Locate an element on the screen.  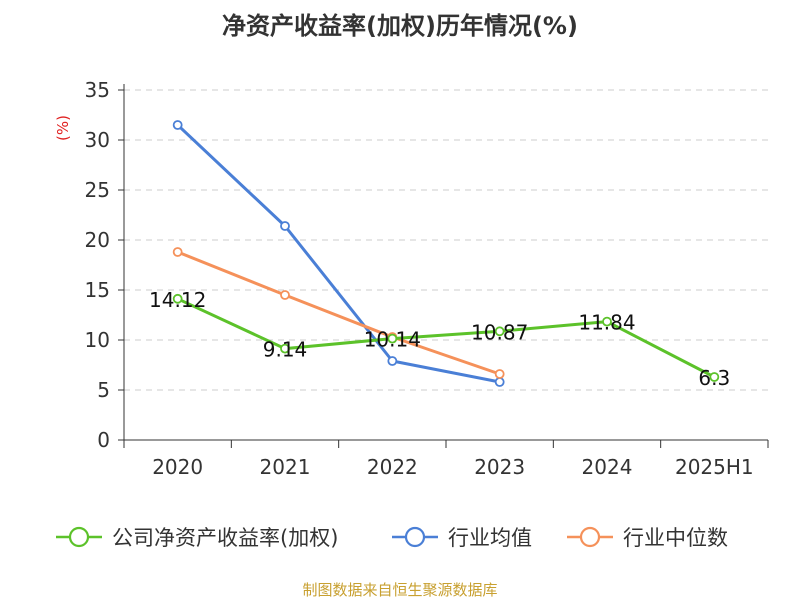
y-tick-label: 0 is located at coordinates (103, 440).